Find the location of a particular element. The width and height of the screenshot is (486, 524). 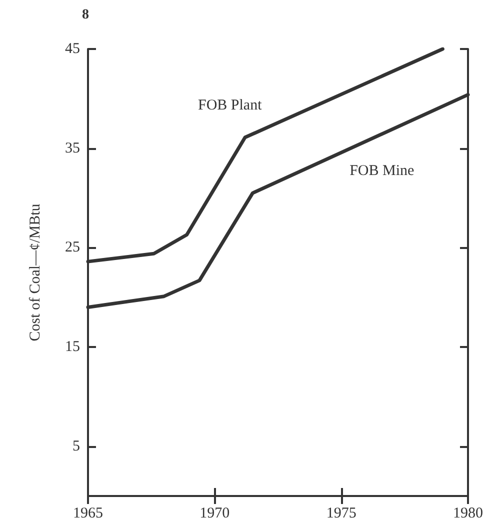

x-tick-label: 1975 is located at coordinates (341, 514).